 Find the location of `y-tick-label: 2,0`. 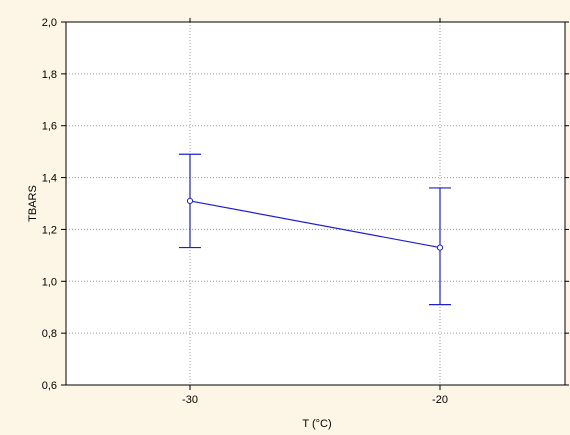

y-tick-label: 2,0 is located at coordinates (49, 23).